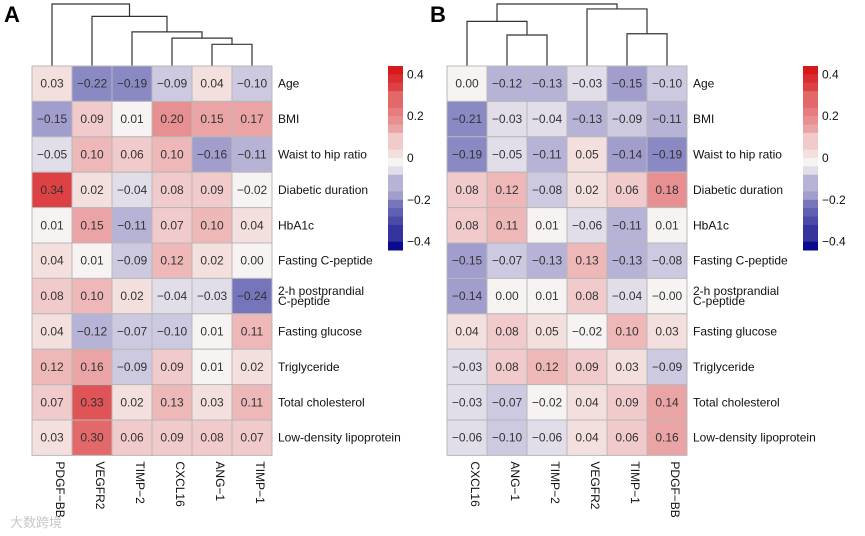 The height and width of the screenshot is (536, 865). Describe the element at coordinates (260, 482) in the screenshot. I see `column-label: TIMP−1` at that location.